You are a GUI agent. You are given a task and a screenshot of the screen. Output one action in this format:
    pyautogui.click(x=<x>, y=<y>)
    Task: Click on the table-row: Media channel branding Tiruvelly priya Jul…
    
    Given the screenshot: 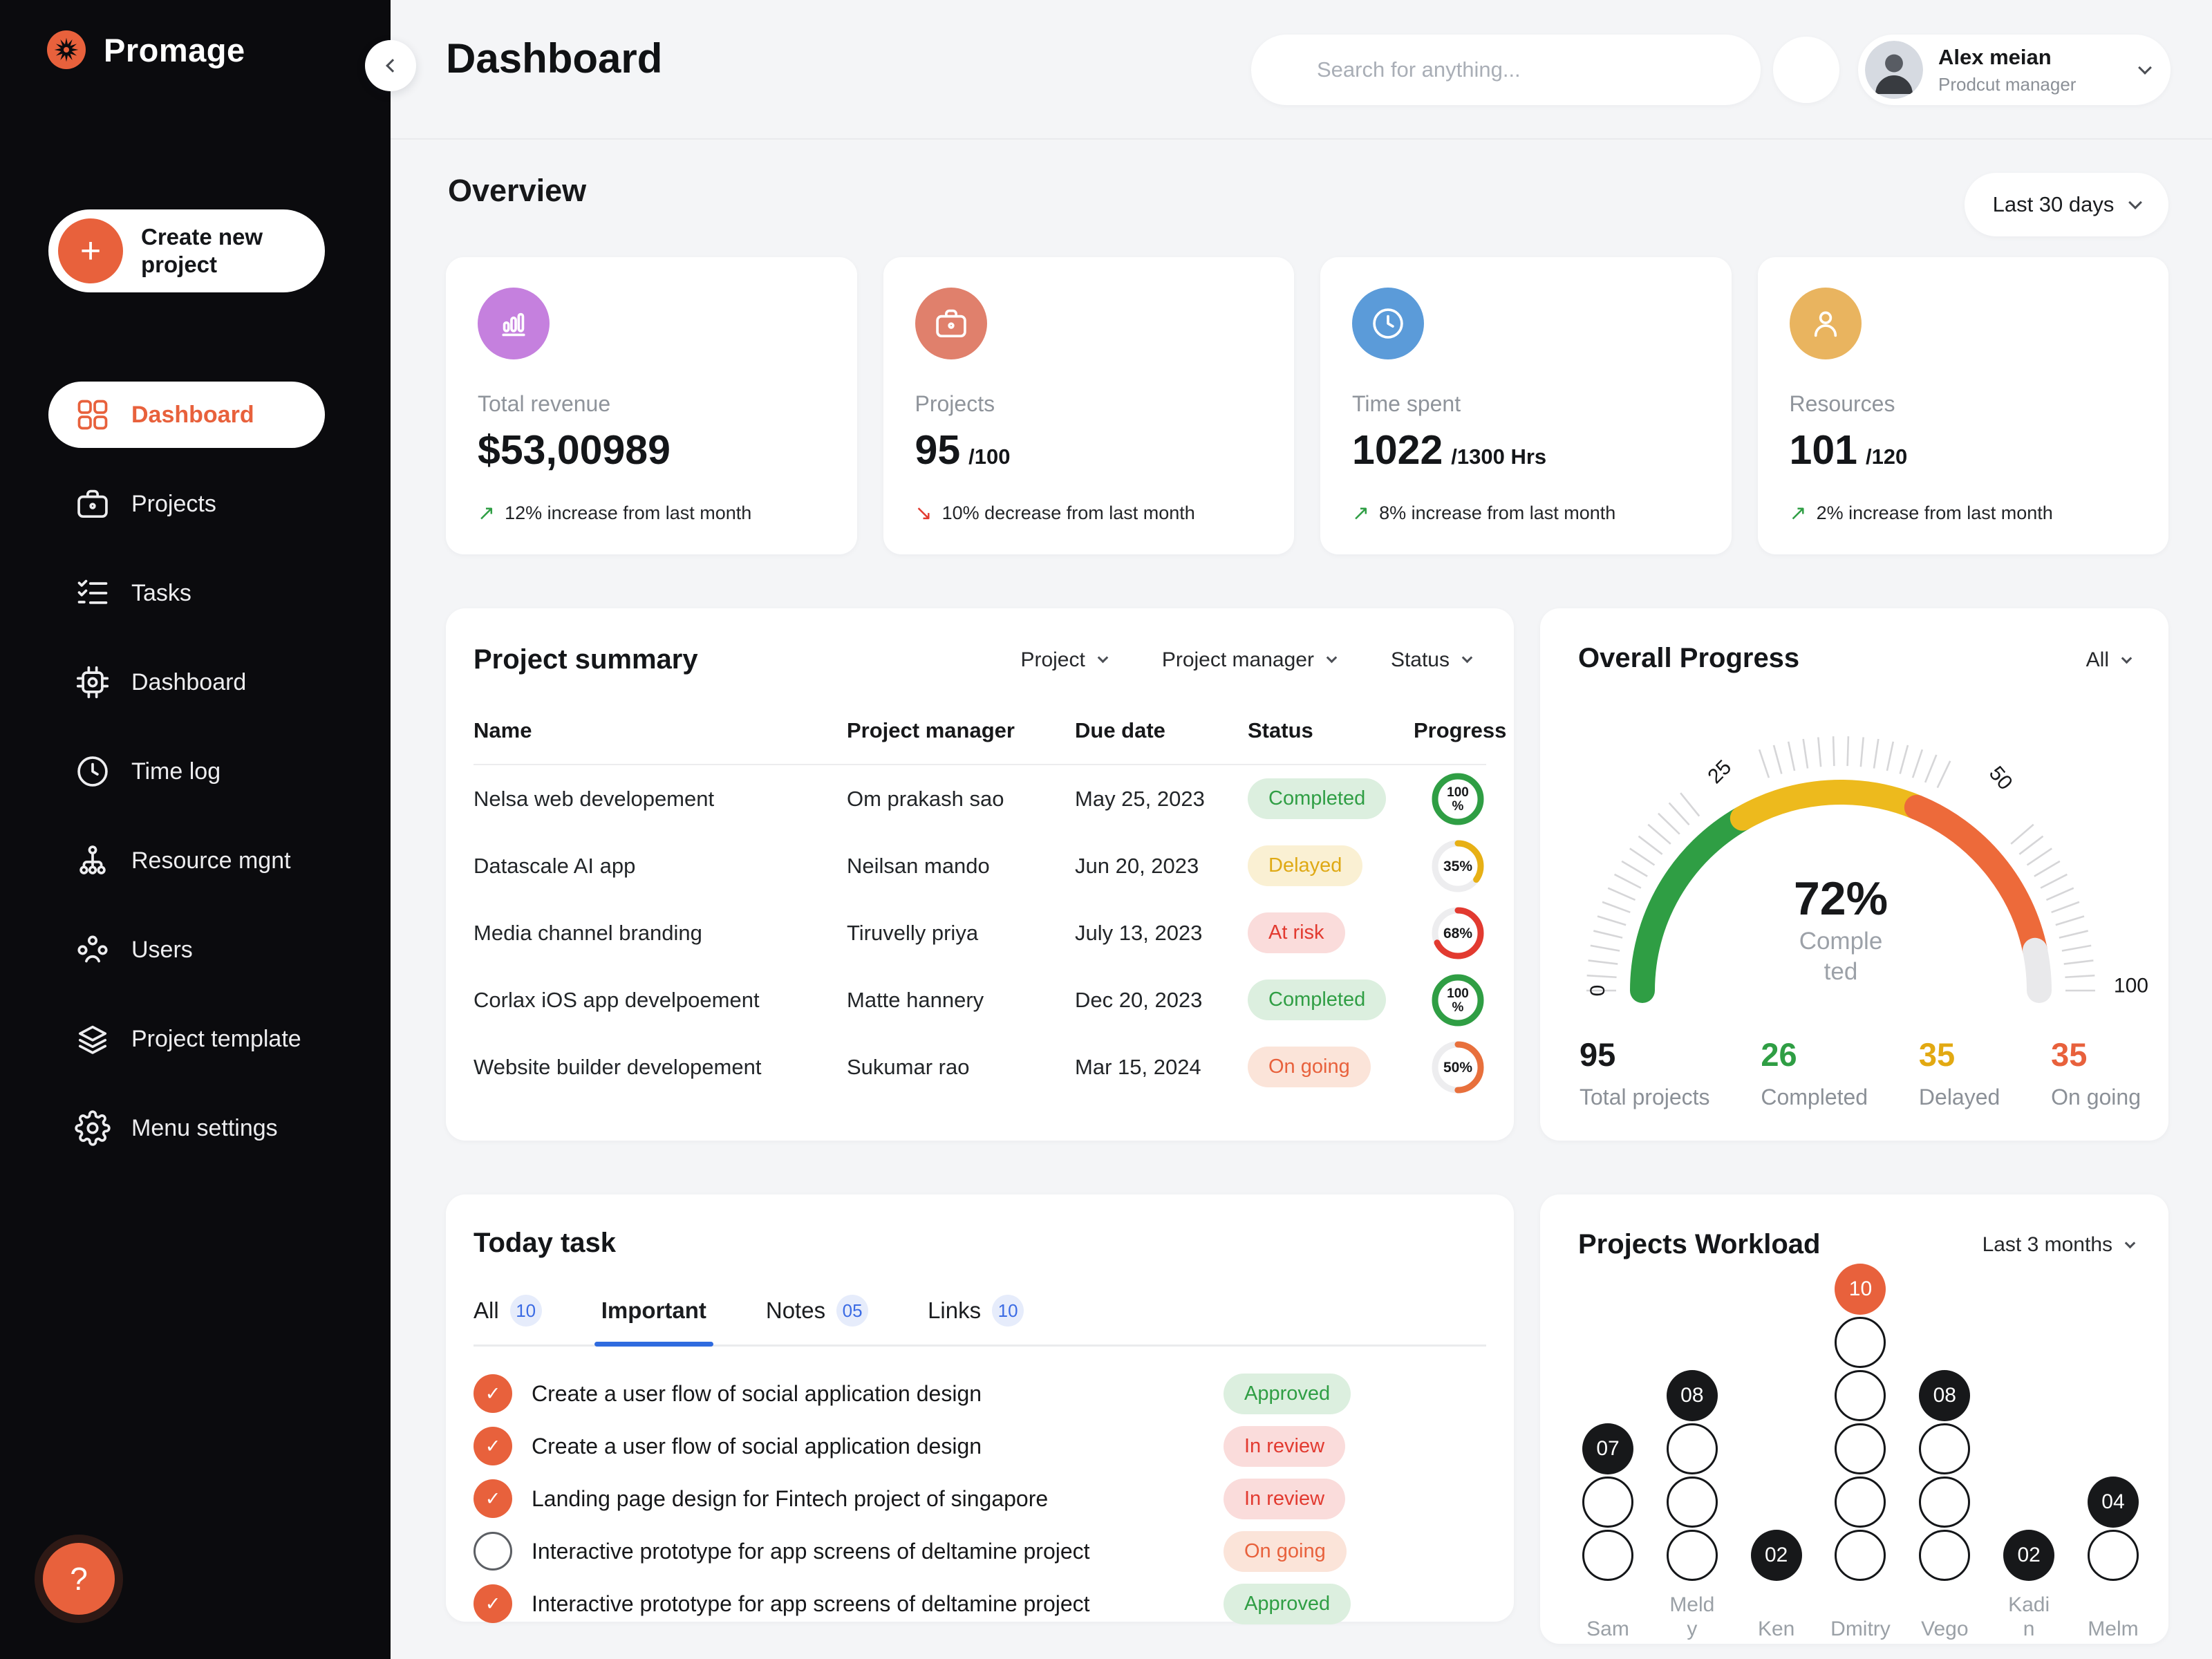 What is the action you would take?
    pyautogui.click(x=980, y=932)
    